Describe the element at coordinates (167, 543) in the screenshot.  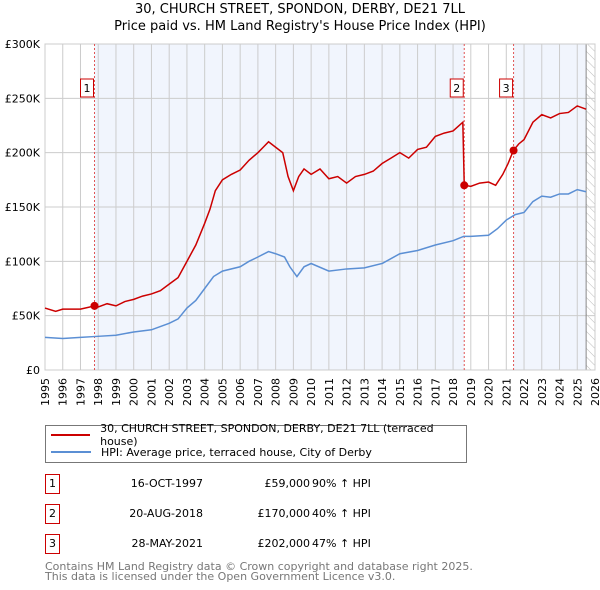
I see `sale-date: 28-MAY-2021` at that location.